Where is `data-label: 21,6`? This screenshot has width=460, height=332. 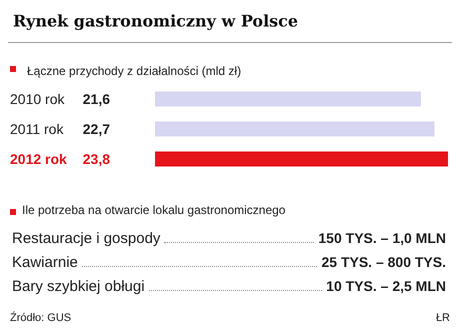 data-label: 21,6 is located at coordinates (96, 99).